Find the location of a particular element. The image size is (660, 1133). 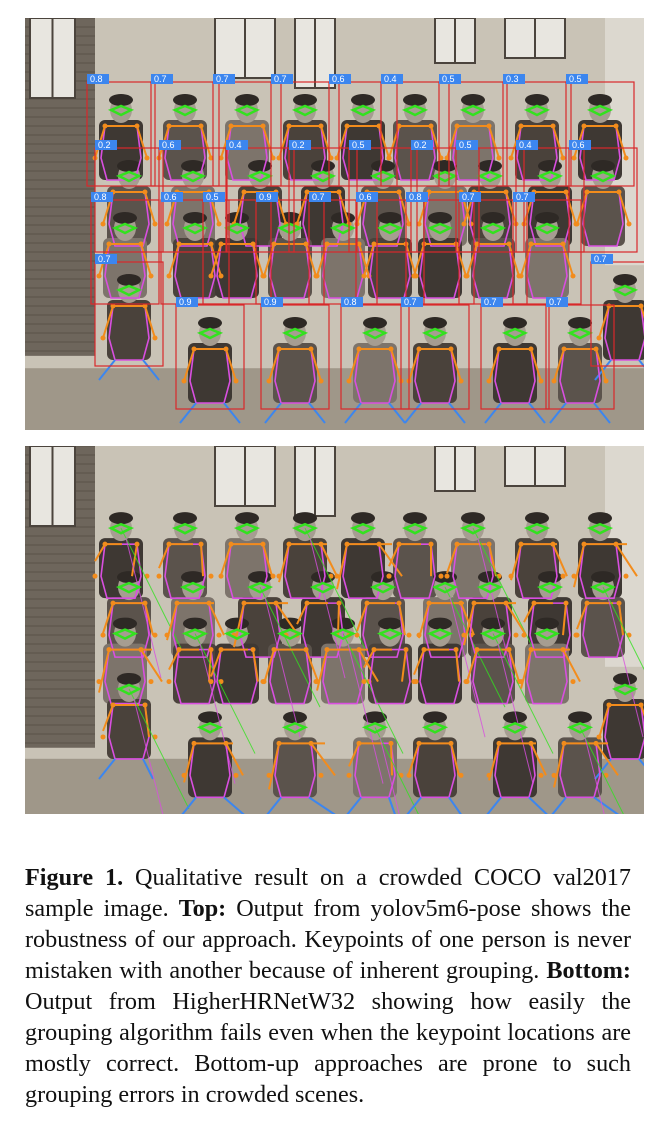

caption-top-label: Top: is located at coordinates (202, 909).